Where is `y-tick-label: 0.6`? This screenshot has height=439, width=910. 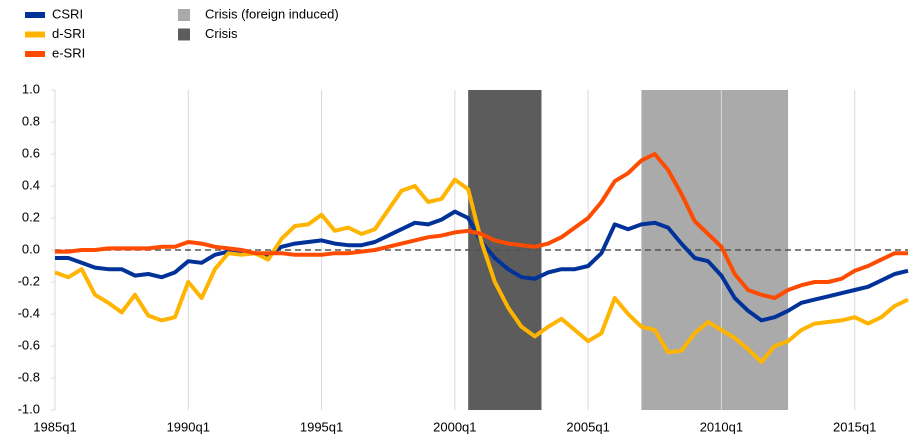
y-tick-label: 0.6 is located at coordinates (31, 152).